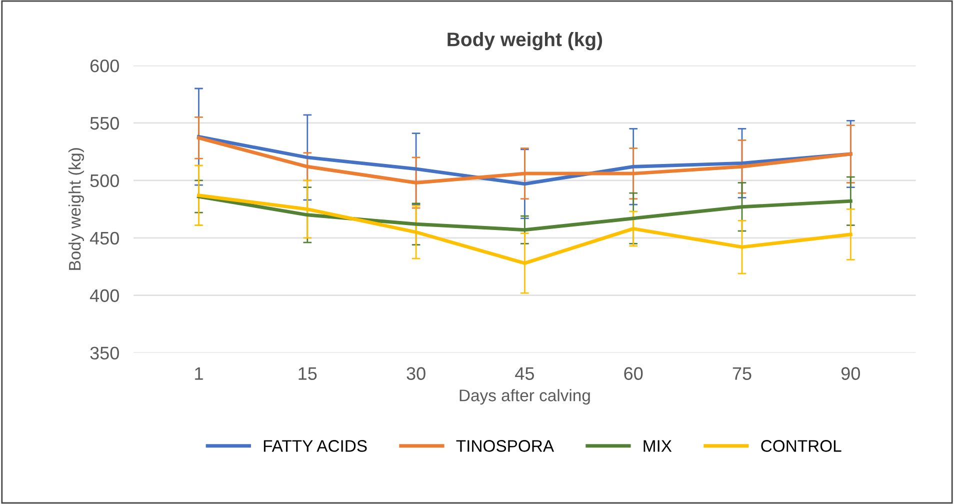 The width and height of the screenshot is (954, 504). Describe the element at coordinates (801, 446) in the screenshot. I see `legend-label: CONTROL` at that location.